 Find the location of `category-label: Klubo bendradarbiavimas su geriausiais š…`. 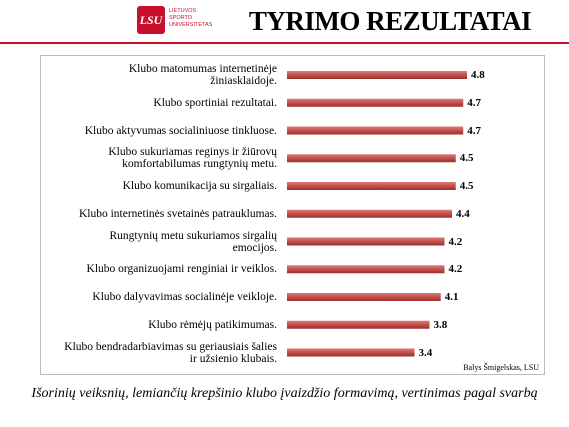

category-label: Klubo bendradarbiavimas su geriausiais š… is located at coordinates (170, 352).